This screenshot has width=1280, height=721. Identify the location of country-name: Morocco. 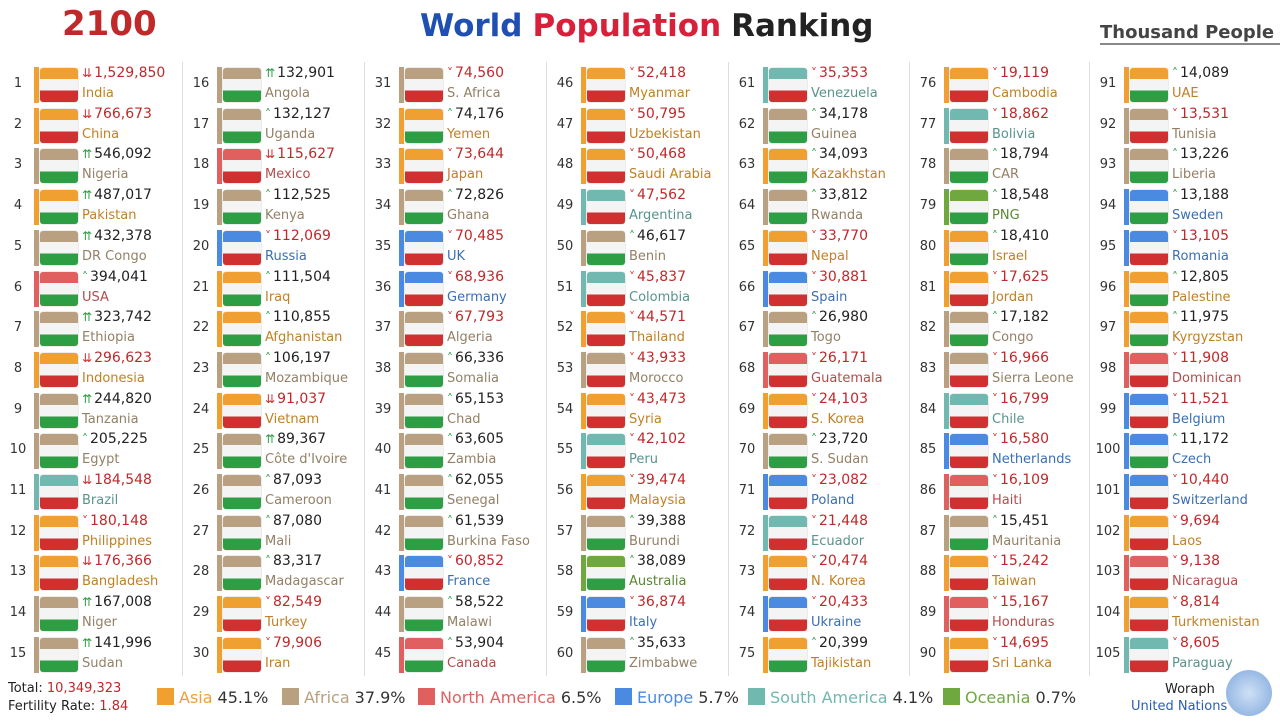
(656, 378).